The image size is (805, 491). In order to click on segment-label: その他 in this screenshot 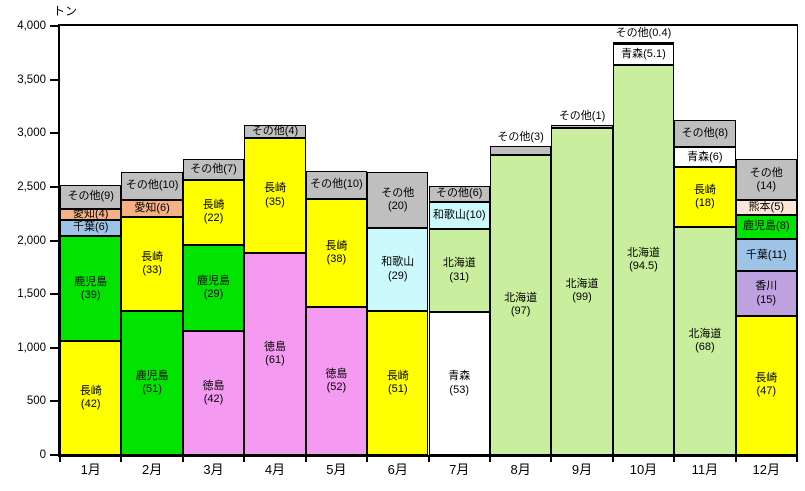, I will do `click(398, 192)`.